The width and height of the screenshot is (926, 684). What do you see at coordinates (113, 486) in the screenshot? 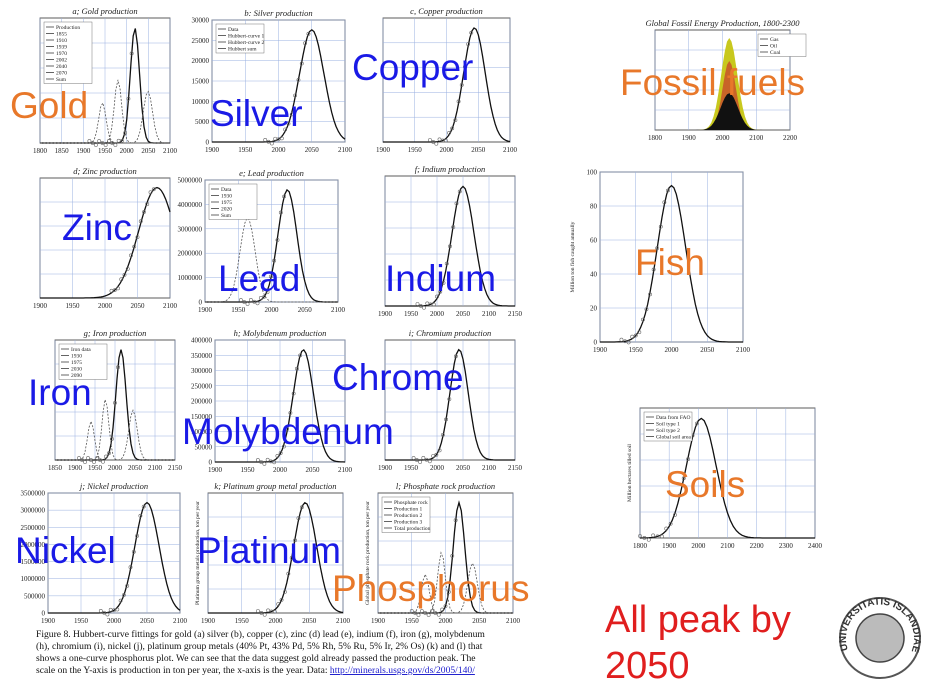
I see `panel-title: j; Nickel production` at bounding box center [113, 486].